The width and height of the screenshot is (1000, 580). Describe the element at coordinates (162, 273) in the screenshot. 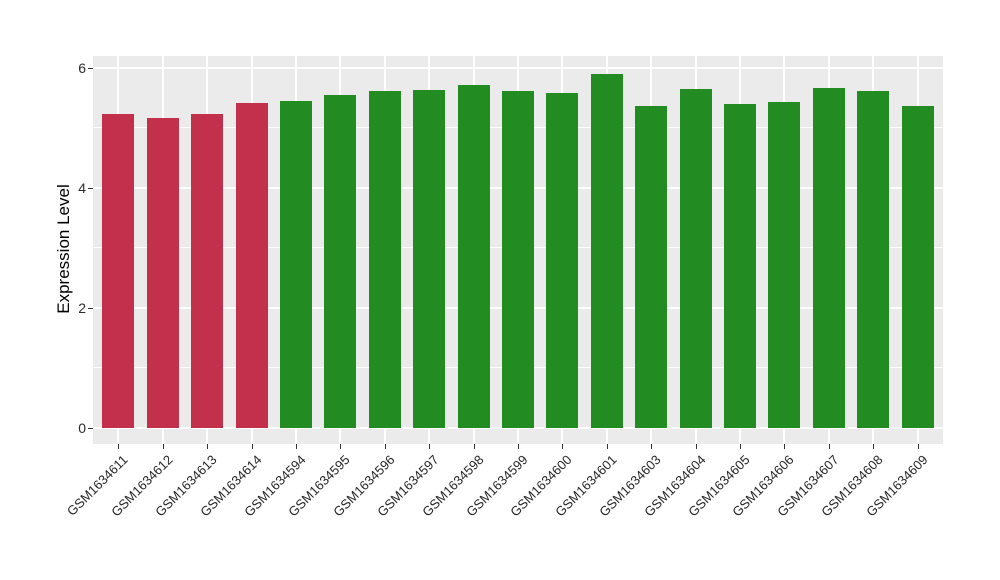

I see `bar-GSM1634612` at that location.